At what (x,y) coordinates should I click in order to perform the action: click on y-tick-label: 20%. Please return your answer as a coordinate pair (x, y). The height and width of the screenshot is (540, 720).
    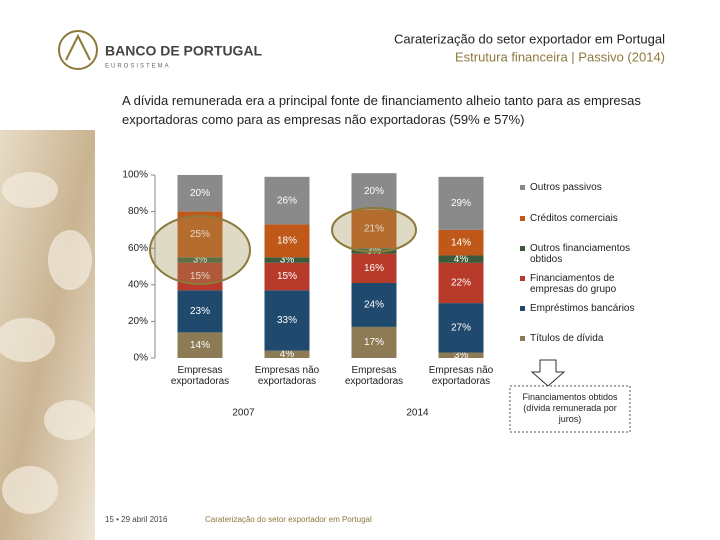
    Looking at the image, I should click on (138, 321).